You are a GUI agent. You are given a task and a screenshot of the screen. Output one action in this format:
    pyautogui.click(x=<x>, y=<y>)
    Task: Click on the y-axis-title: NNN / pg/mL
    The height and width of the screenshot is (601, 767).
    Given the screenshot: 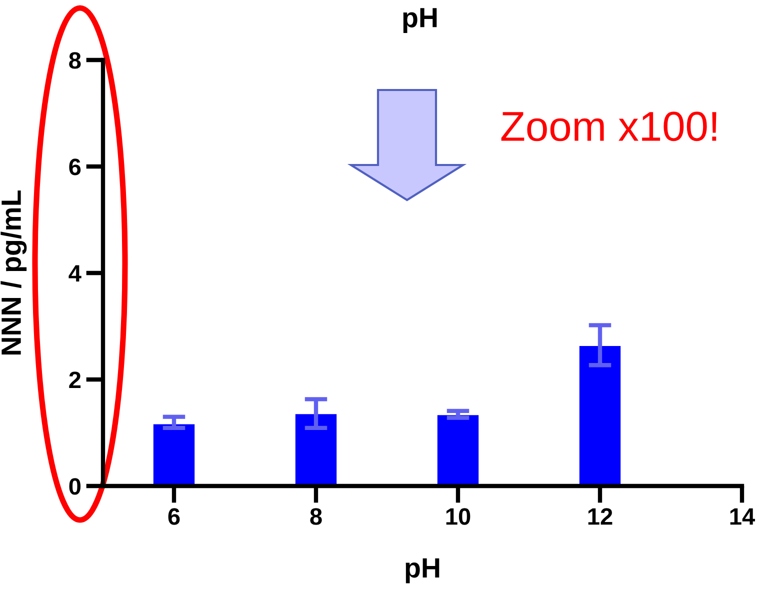 What is the action you would take?
    pyautogui.click(x=13, y=272)
    